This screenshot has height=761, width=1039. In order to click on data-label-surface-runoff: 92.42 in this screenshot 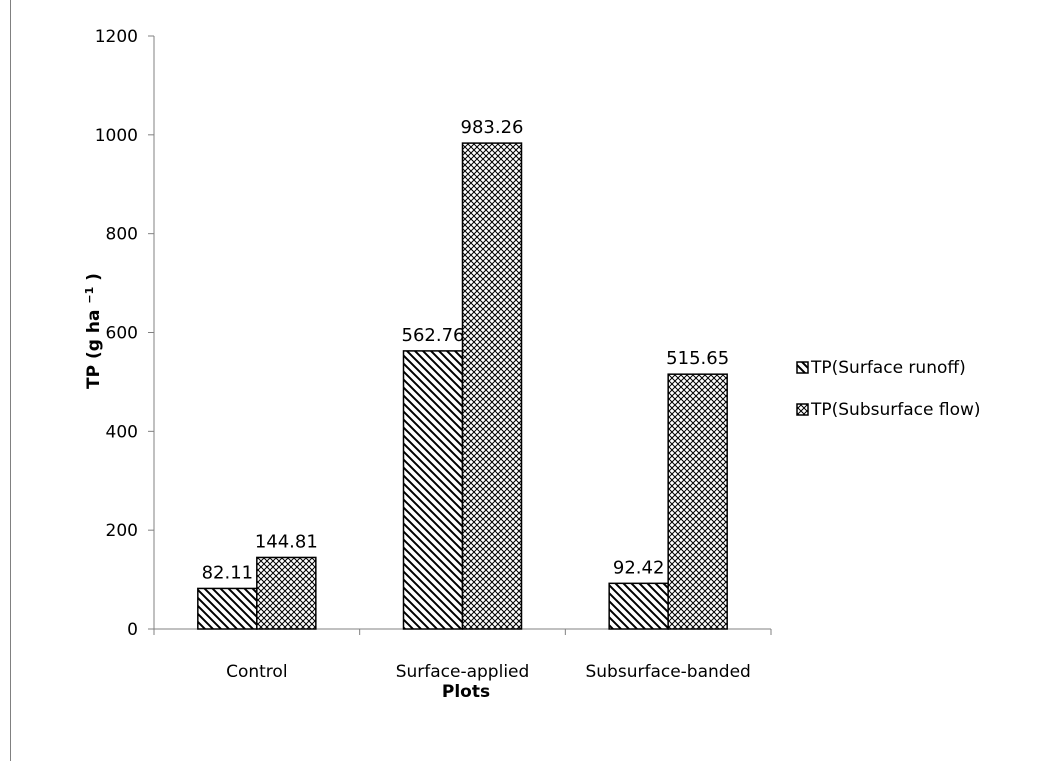, I will do `click(639, 567)`.